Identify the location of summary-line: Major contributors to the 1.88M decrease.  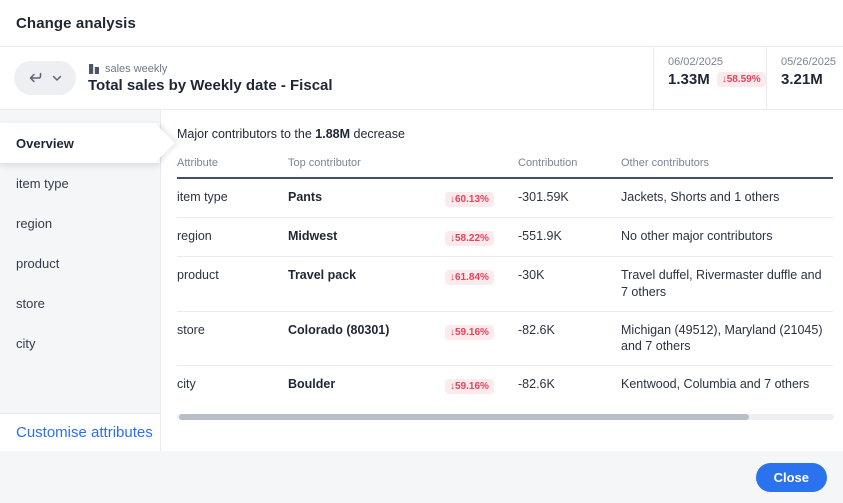
(505, 134).